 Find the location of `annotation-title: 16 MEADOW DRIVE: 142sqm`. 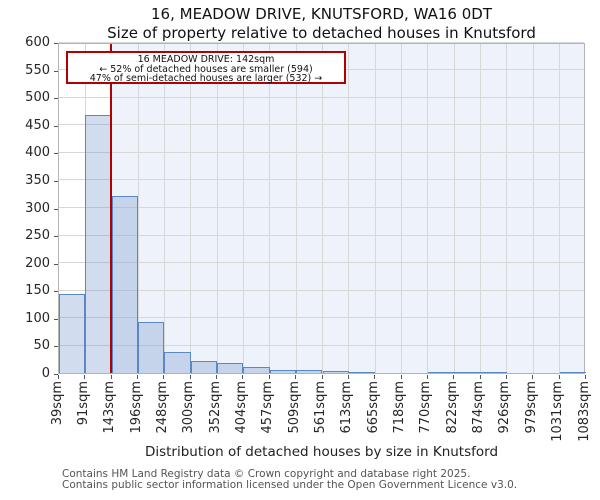

annotation-title: 16 MEADOW DRIVE: 142sqm is located at coordinates (206, 59).